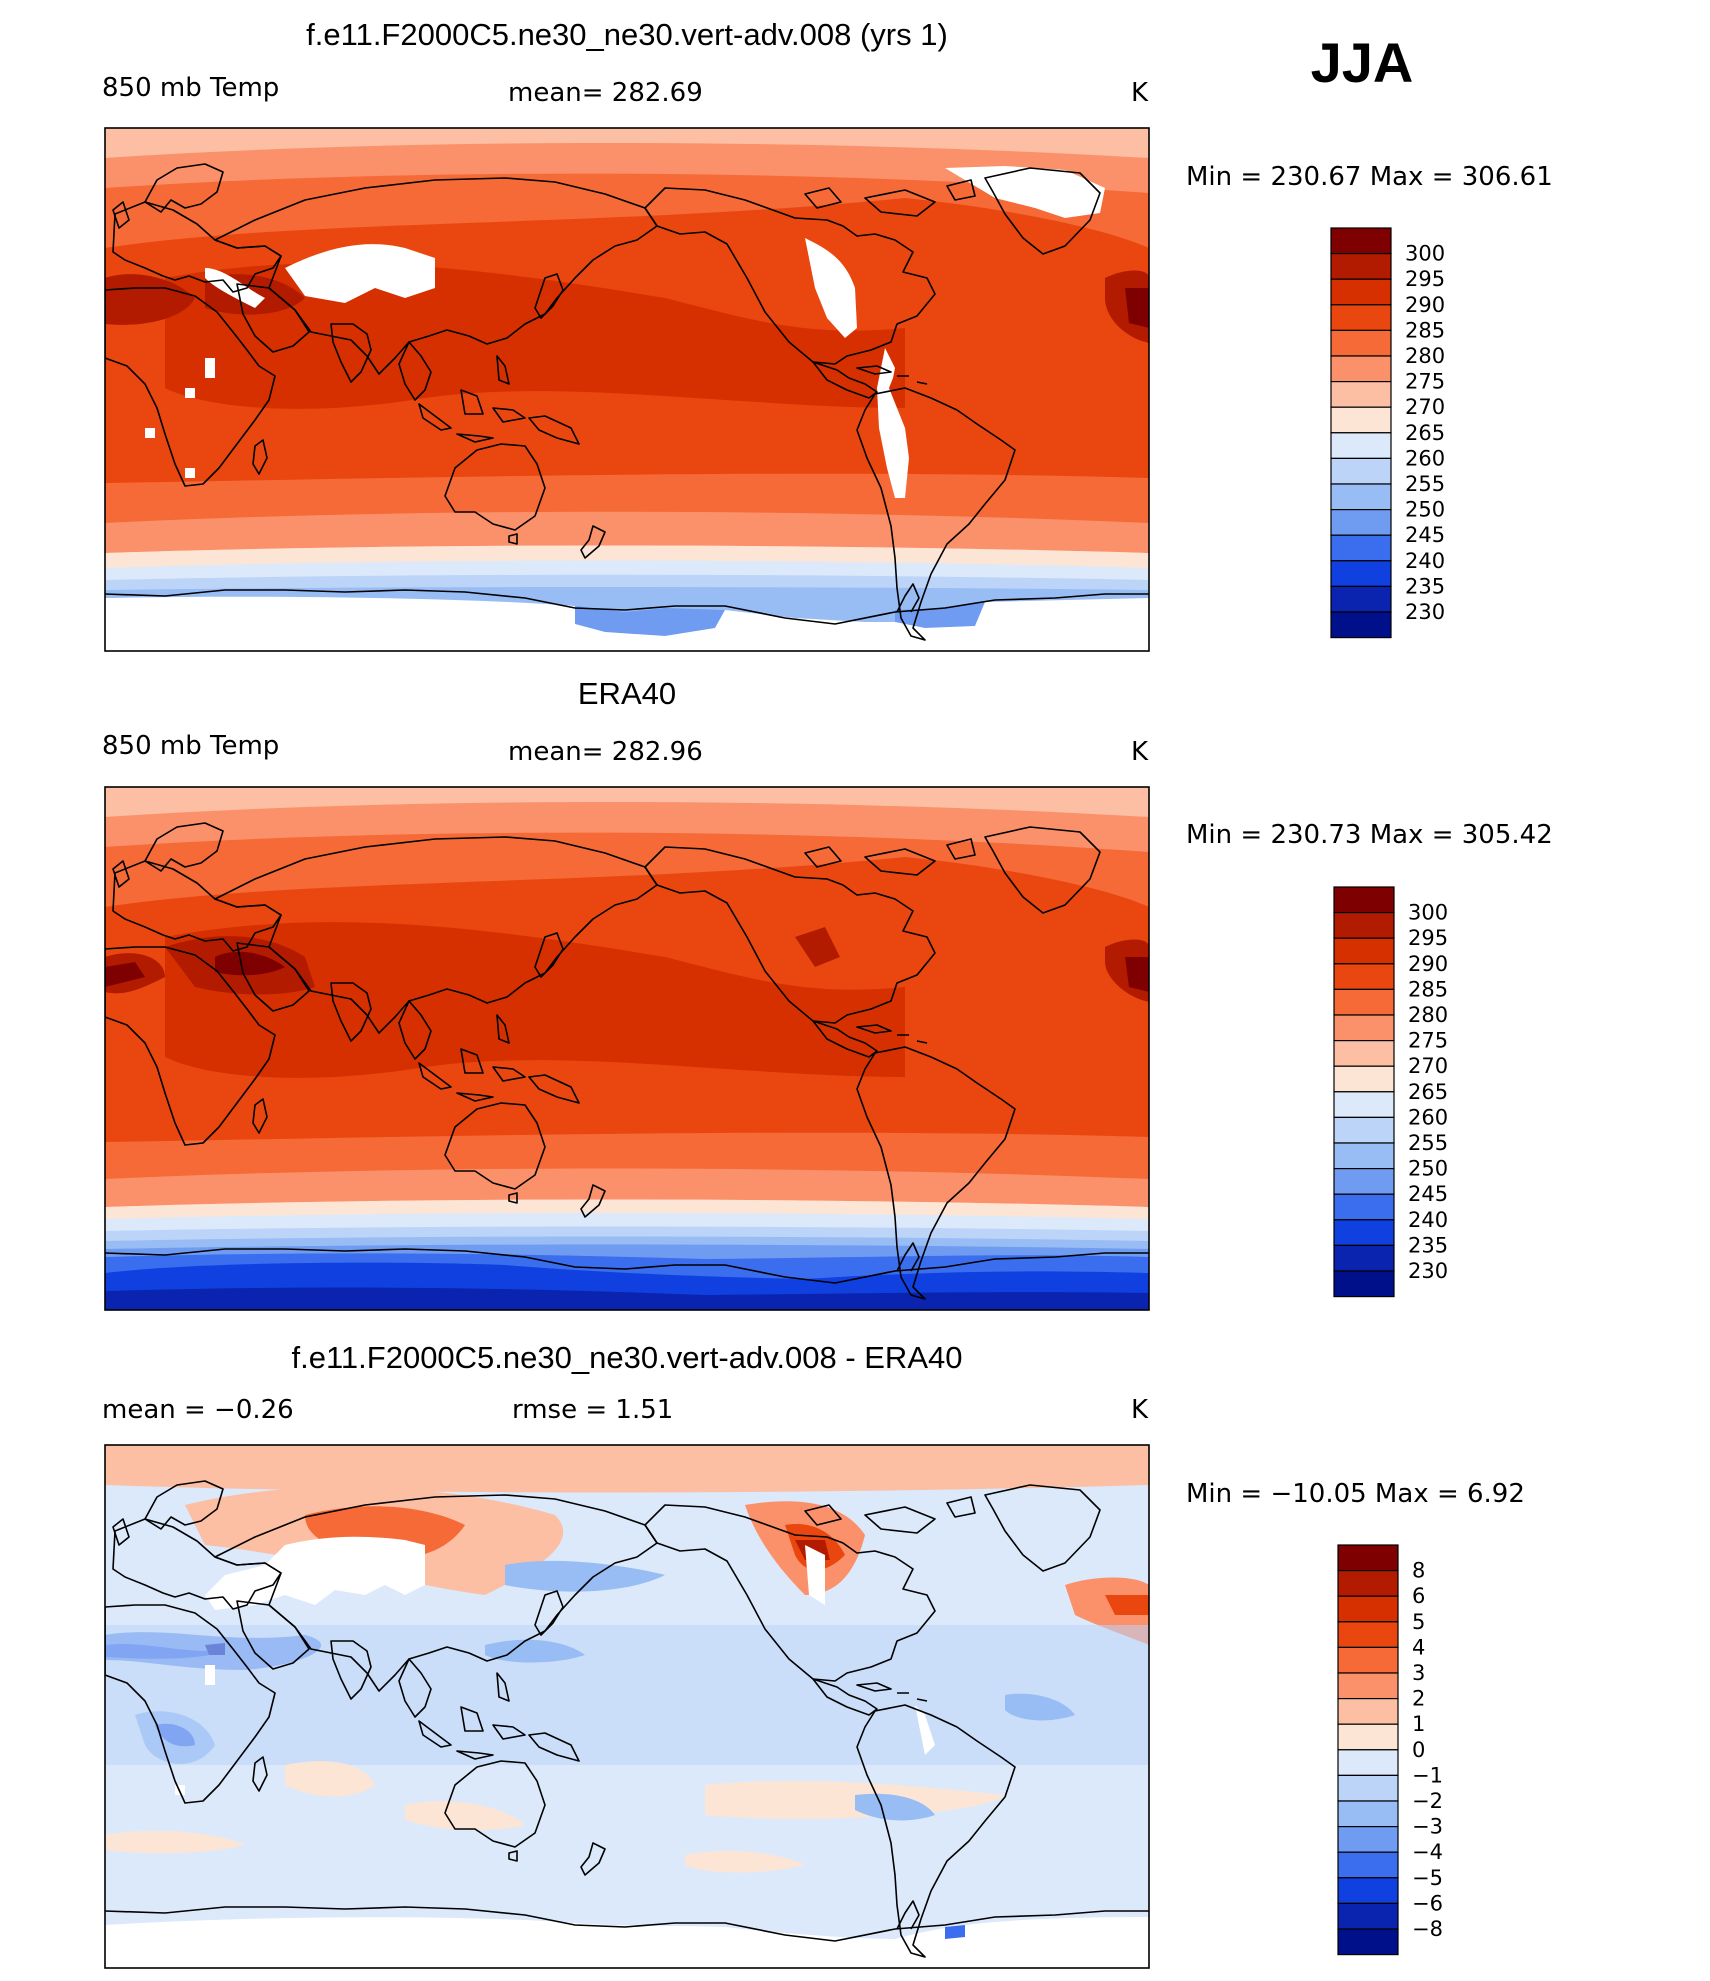  I want to click on colorbar-tick-label: 260, so click(1425, 458).